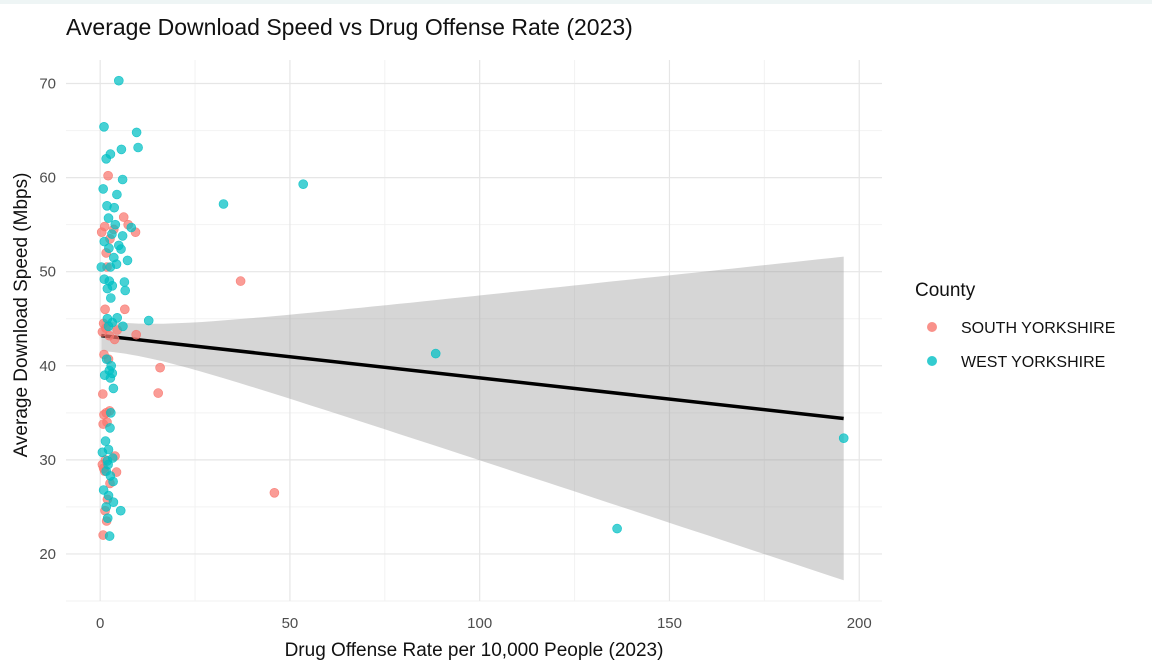  What do you see at coordinates (290, 623) in the screenshot?
I see `x-tick-label: 50` at bounding box center [290, 623].